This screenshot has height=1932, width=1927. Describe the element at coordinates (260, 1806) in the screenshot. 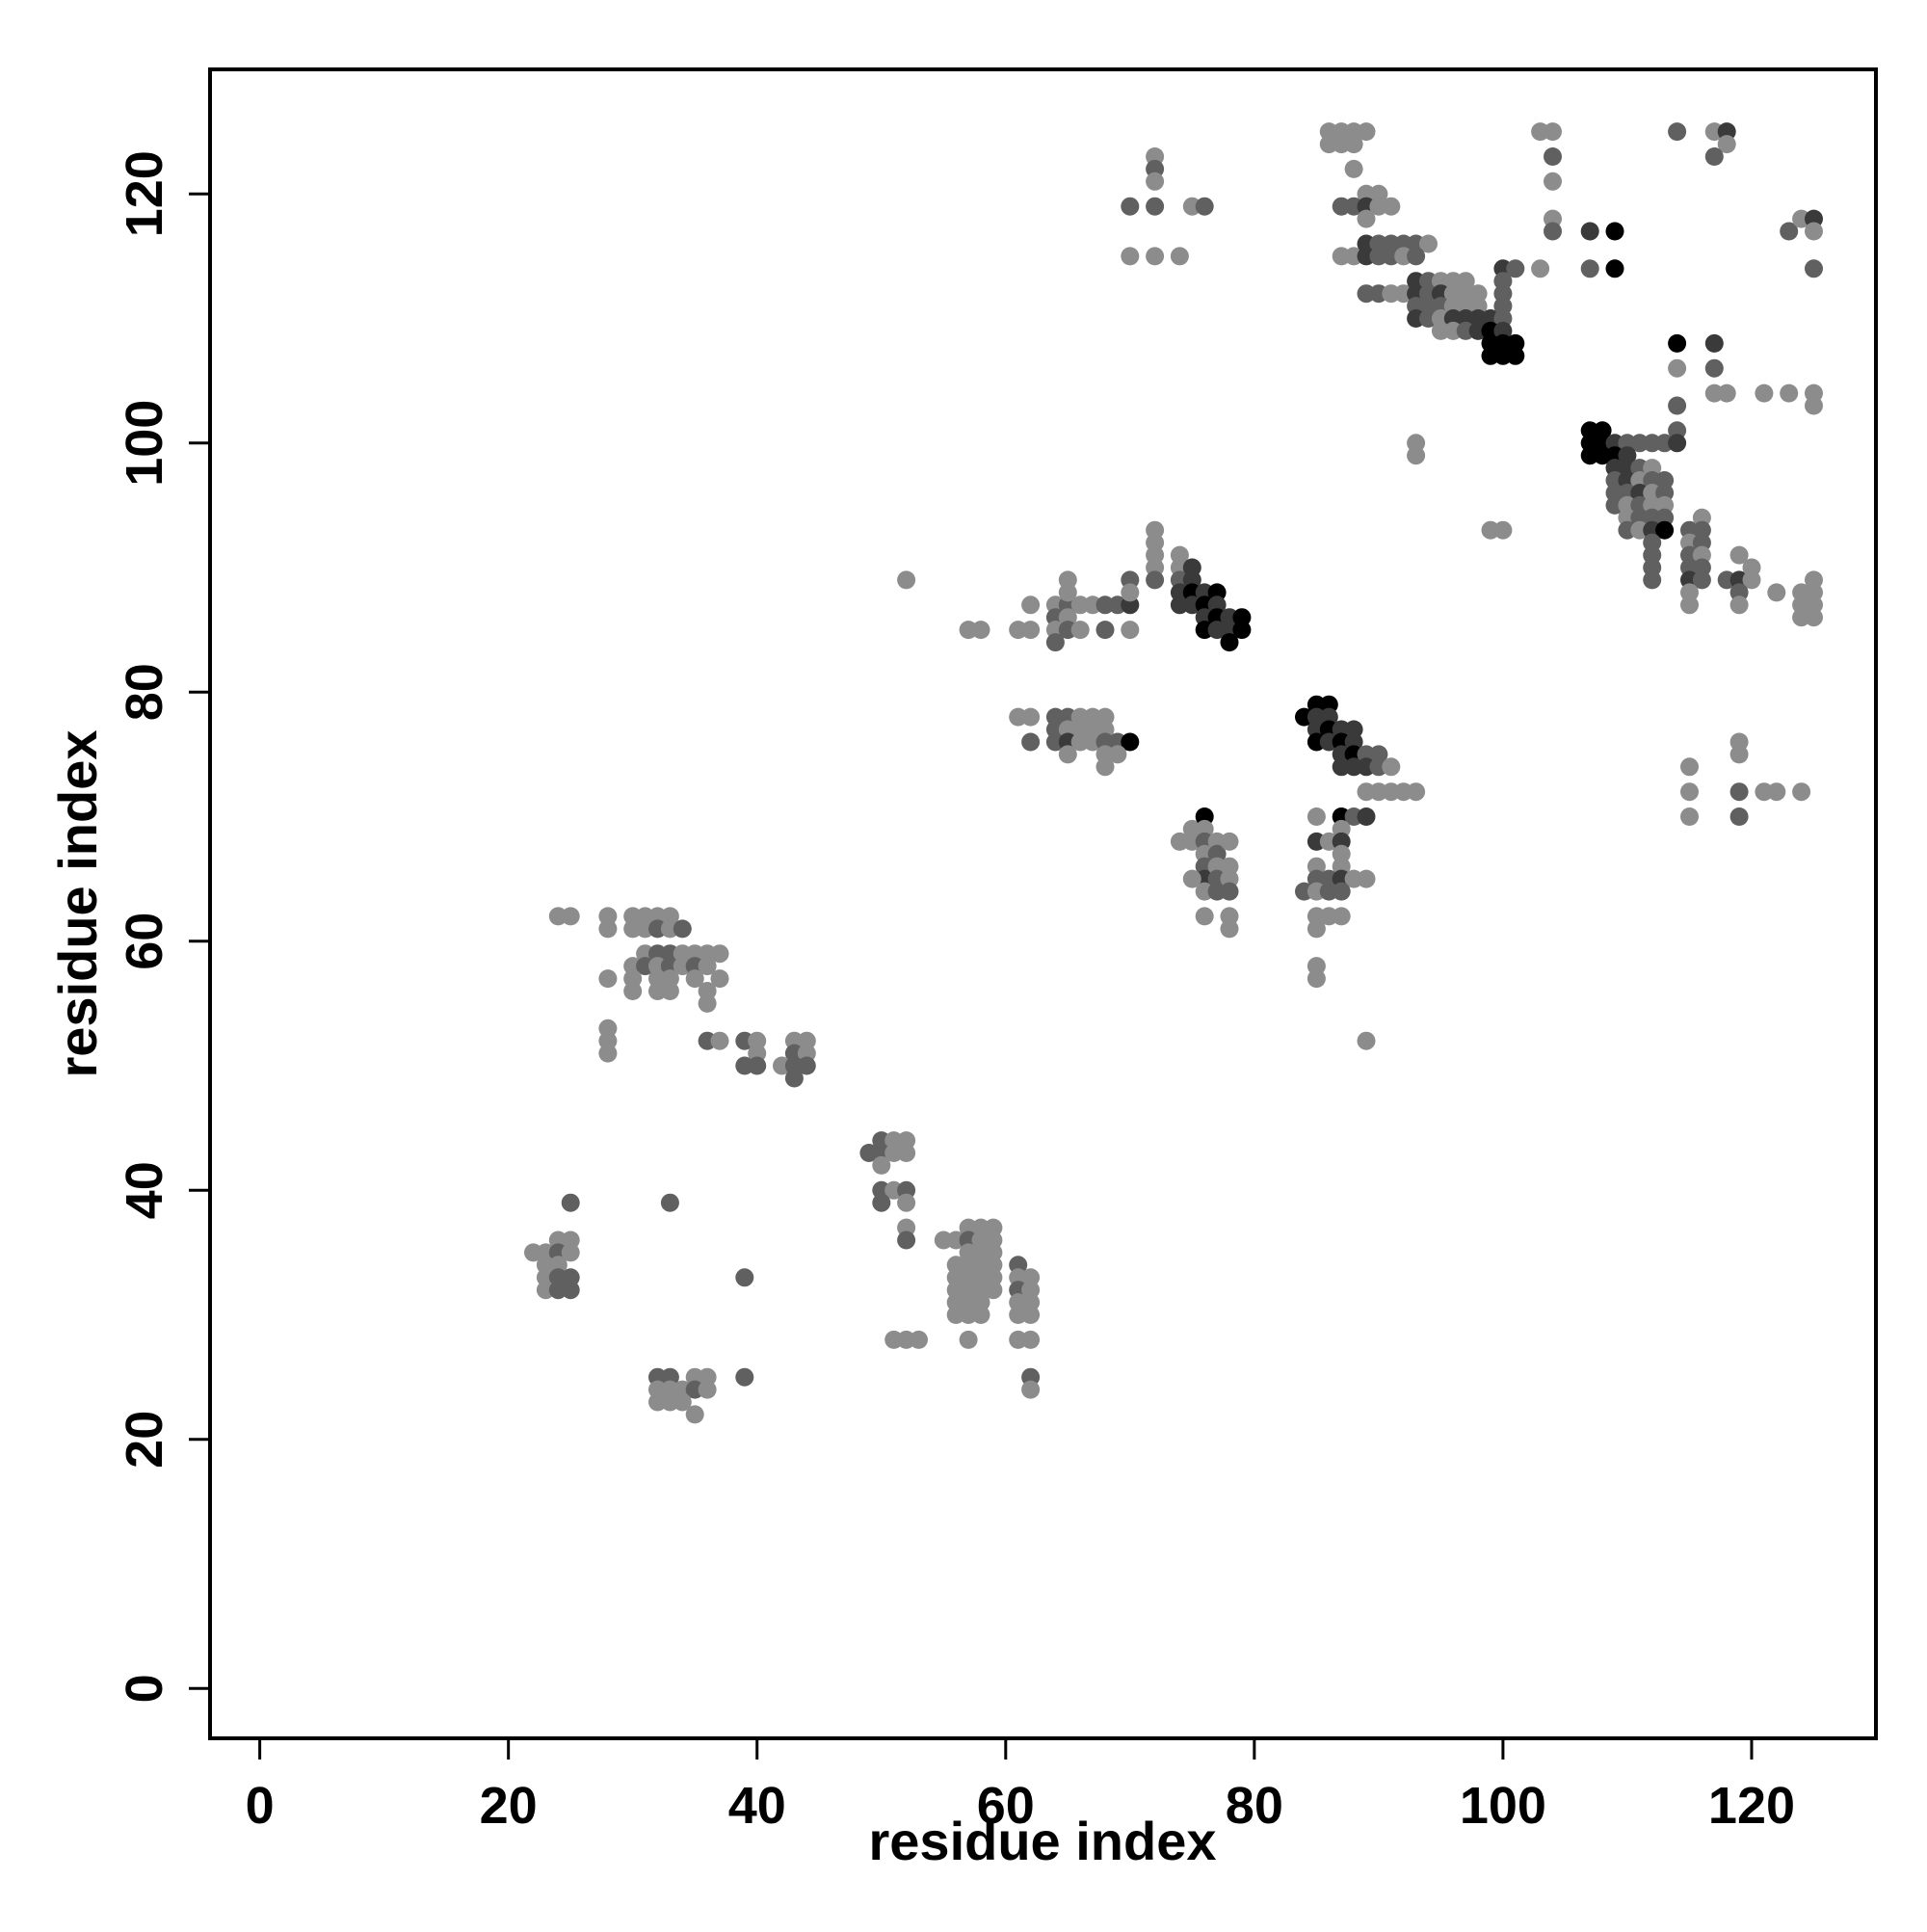

I see `x-tick-label: 0` at that location.